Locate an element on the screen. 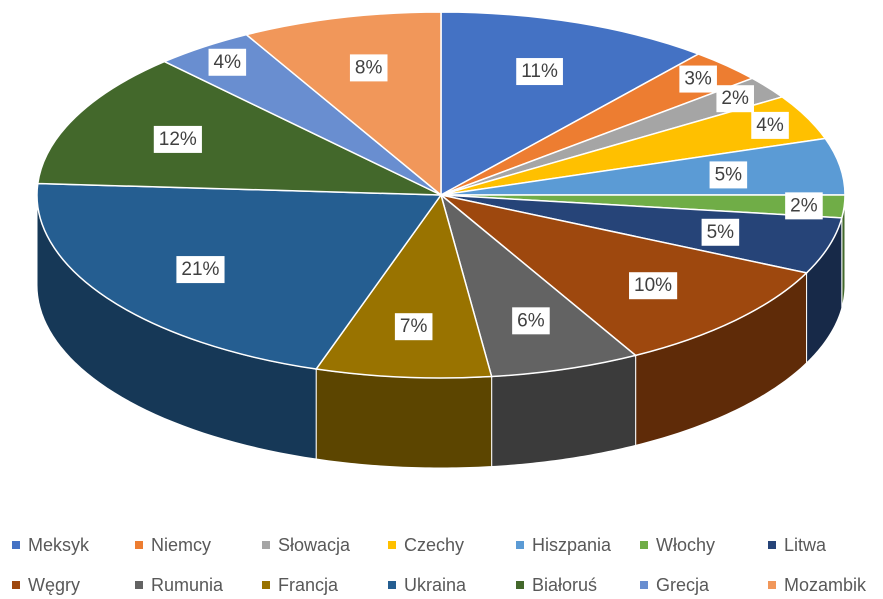  legend-label: Meksyk is located at coordinates (59, 545).